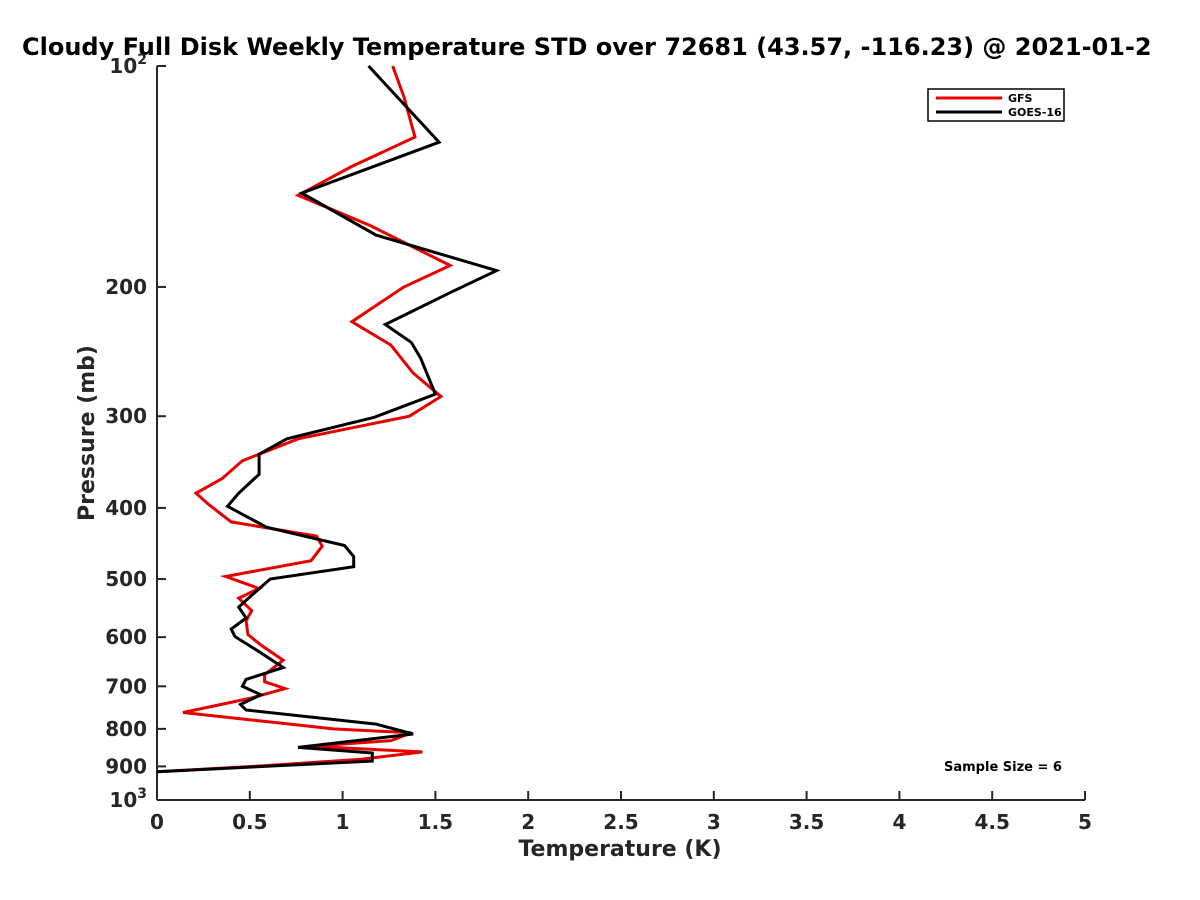  Describe the element at coordinates (126, 637) in the screenshot. I see `y-tick-label: 600` at that location.